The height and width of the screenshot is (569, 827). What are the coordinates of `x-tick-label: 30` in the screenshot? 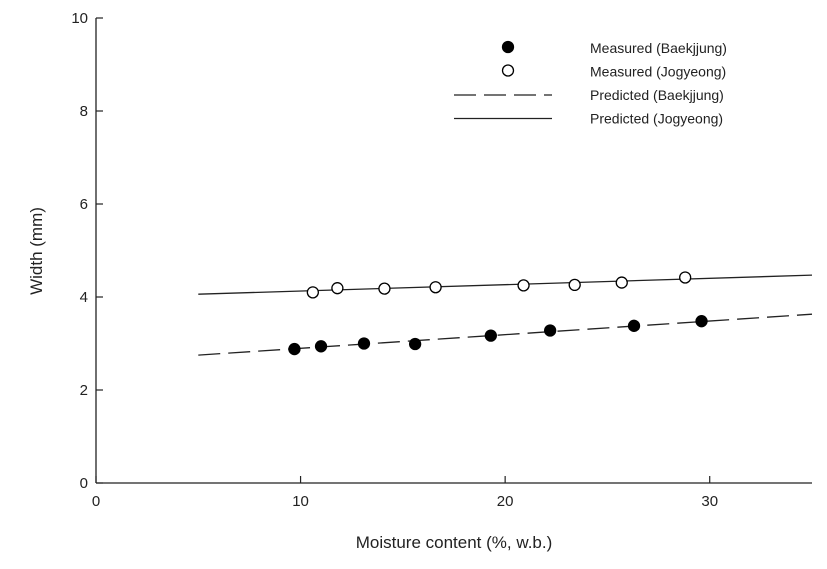 It's located at (709, 501).